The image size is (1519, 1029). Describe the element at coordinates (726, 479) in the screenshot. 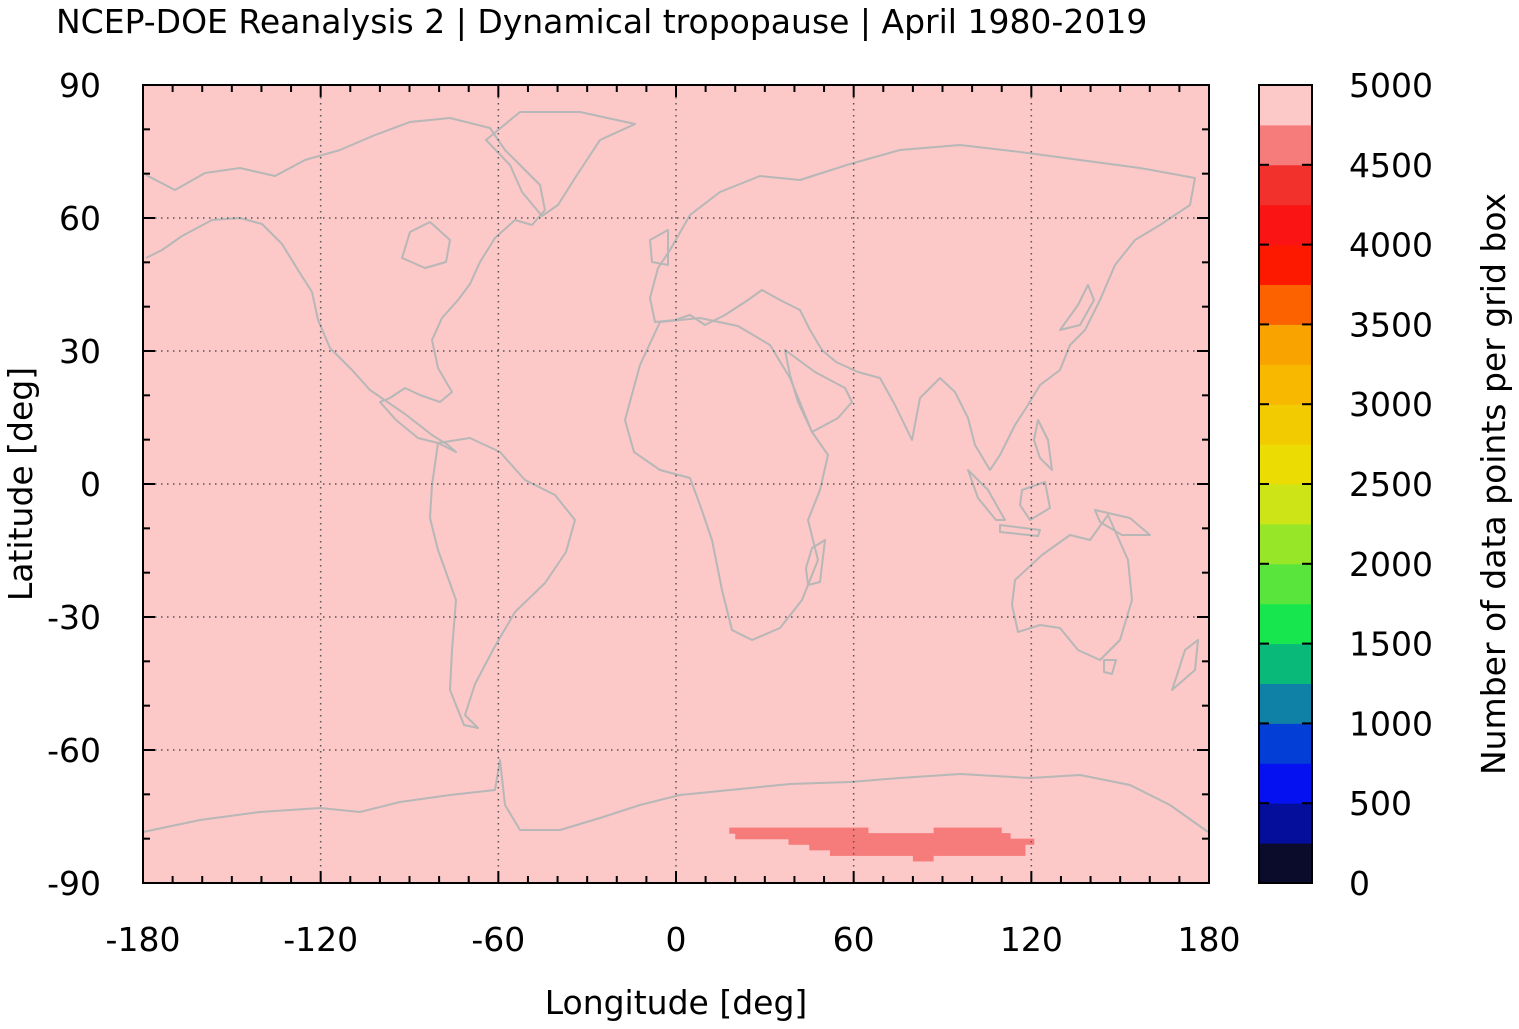

I see `coastline-africa` at that location.